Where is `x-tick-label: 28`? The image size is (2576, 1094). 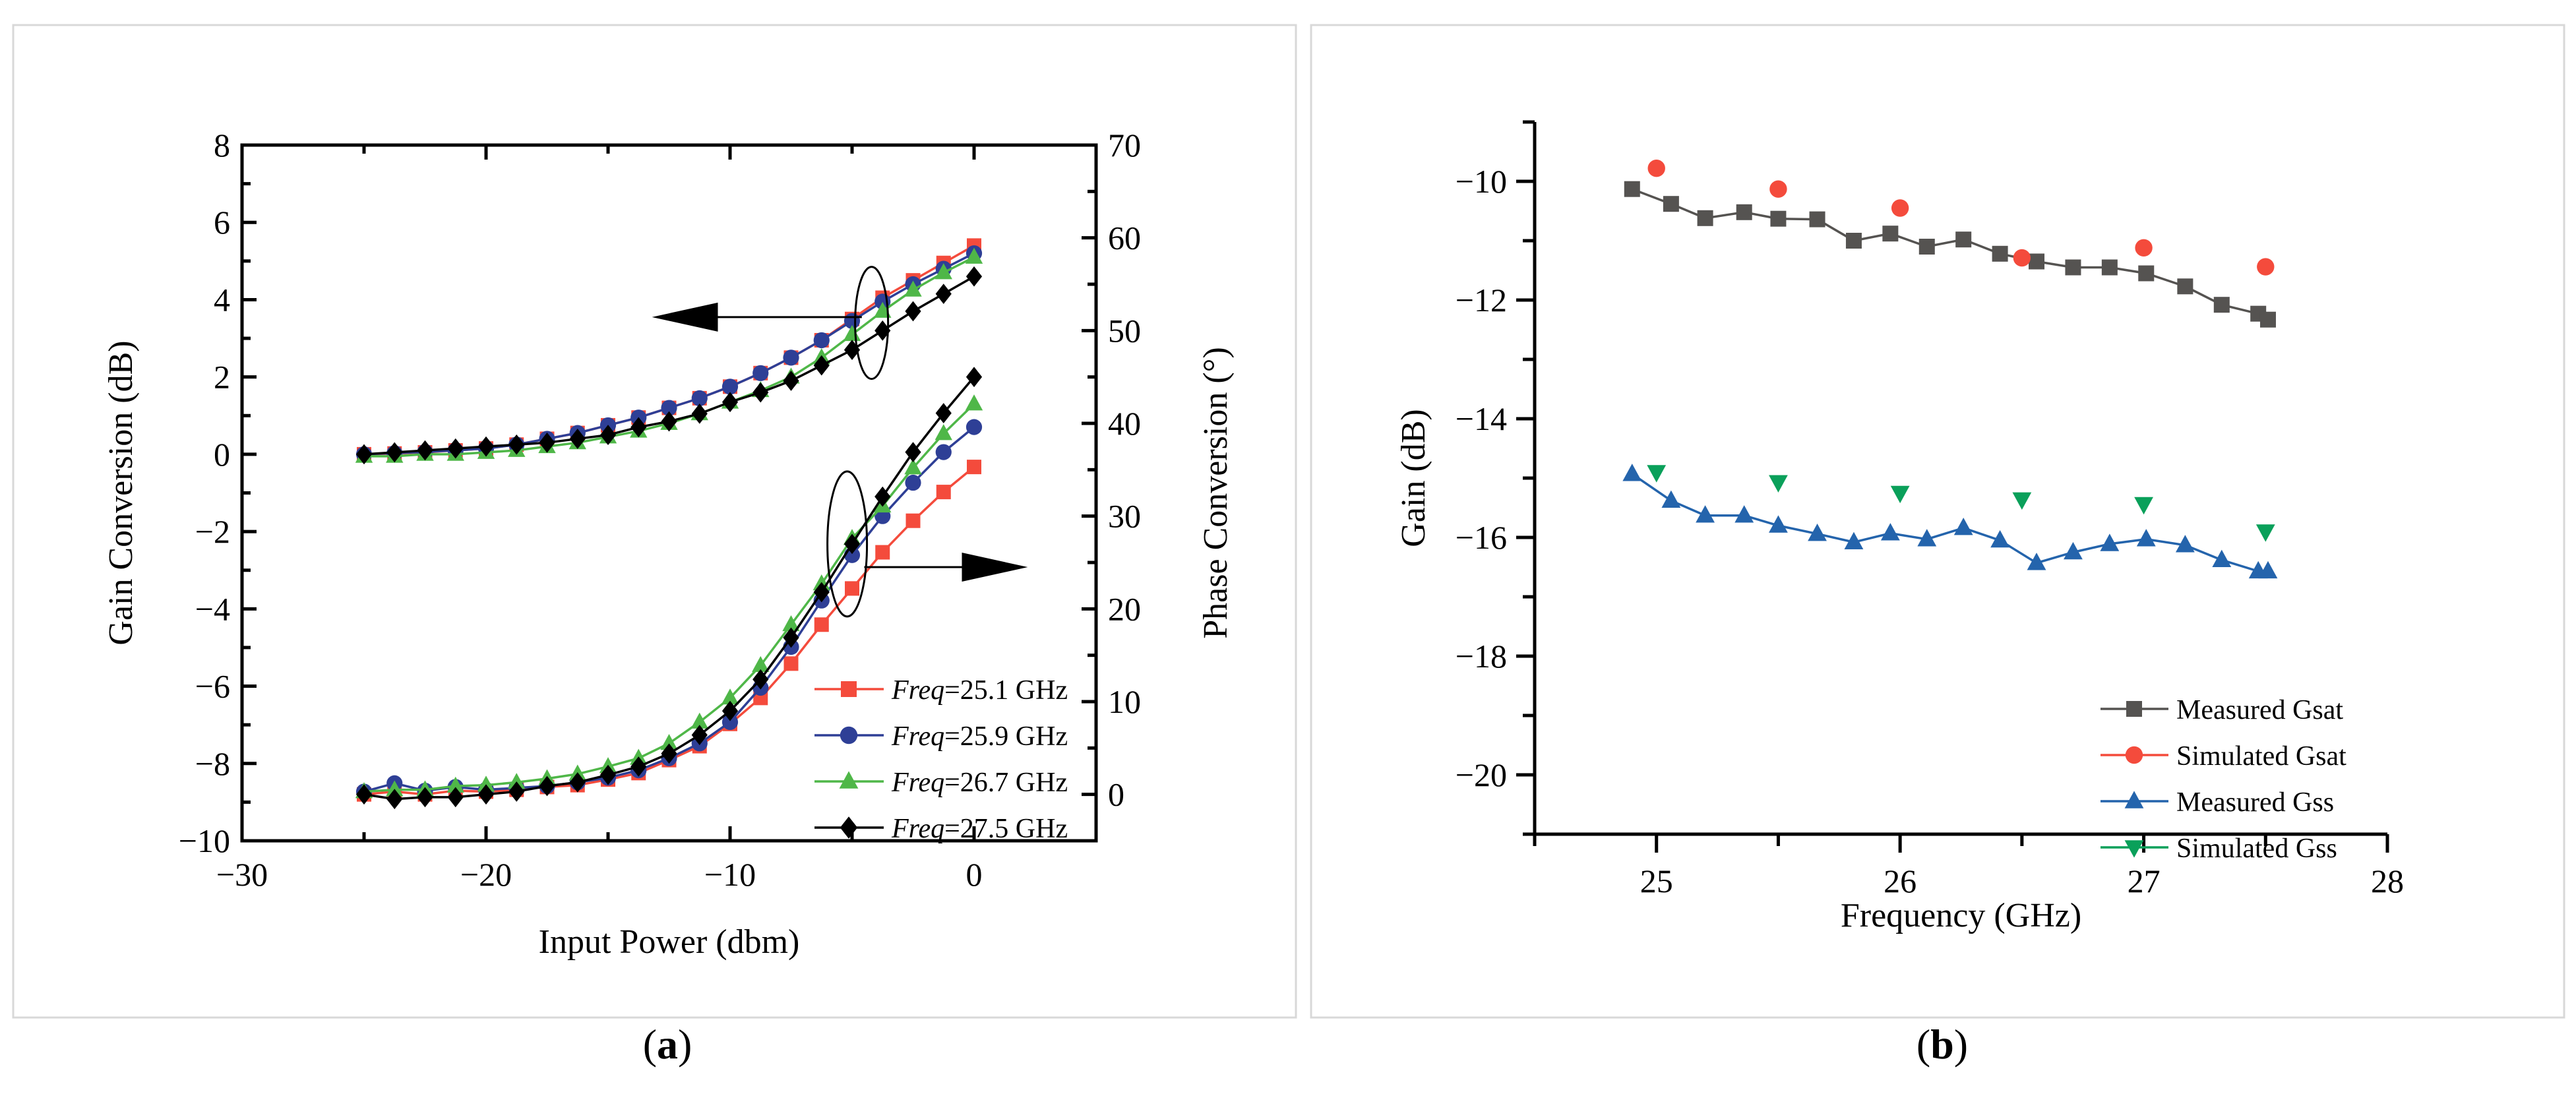
x-tick-label: 28 is located at coordinates (2387, 881).